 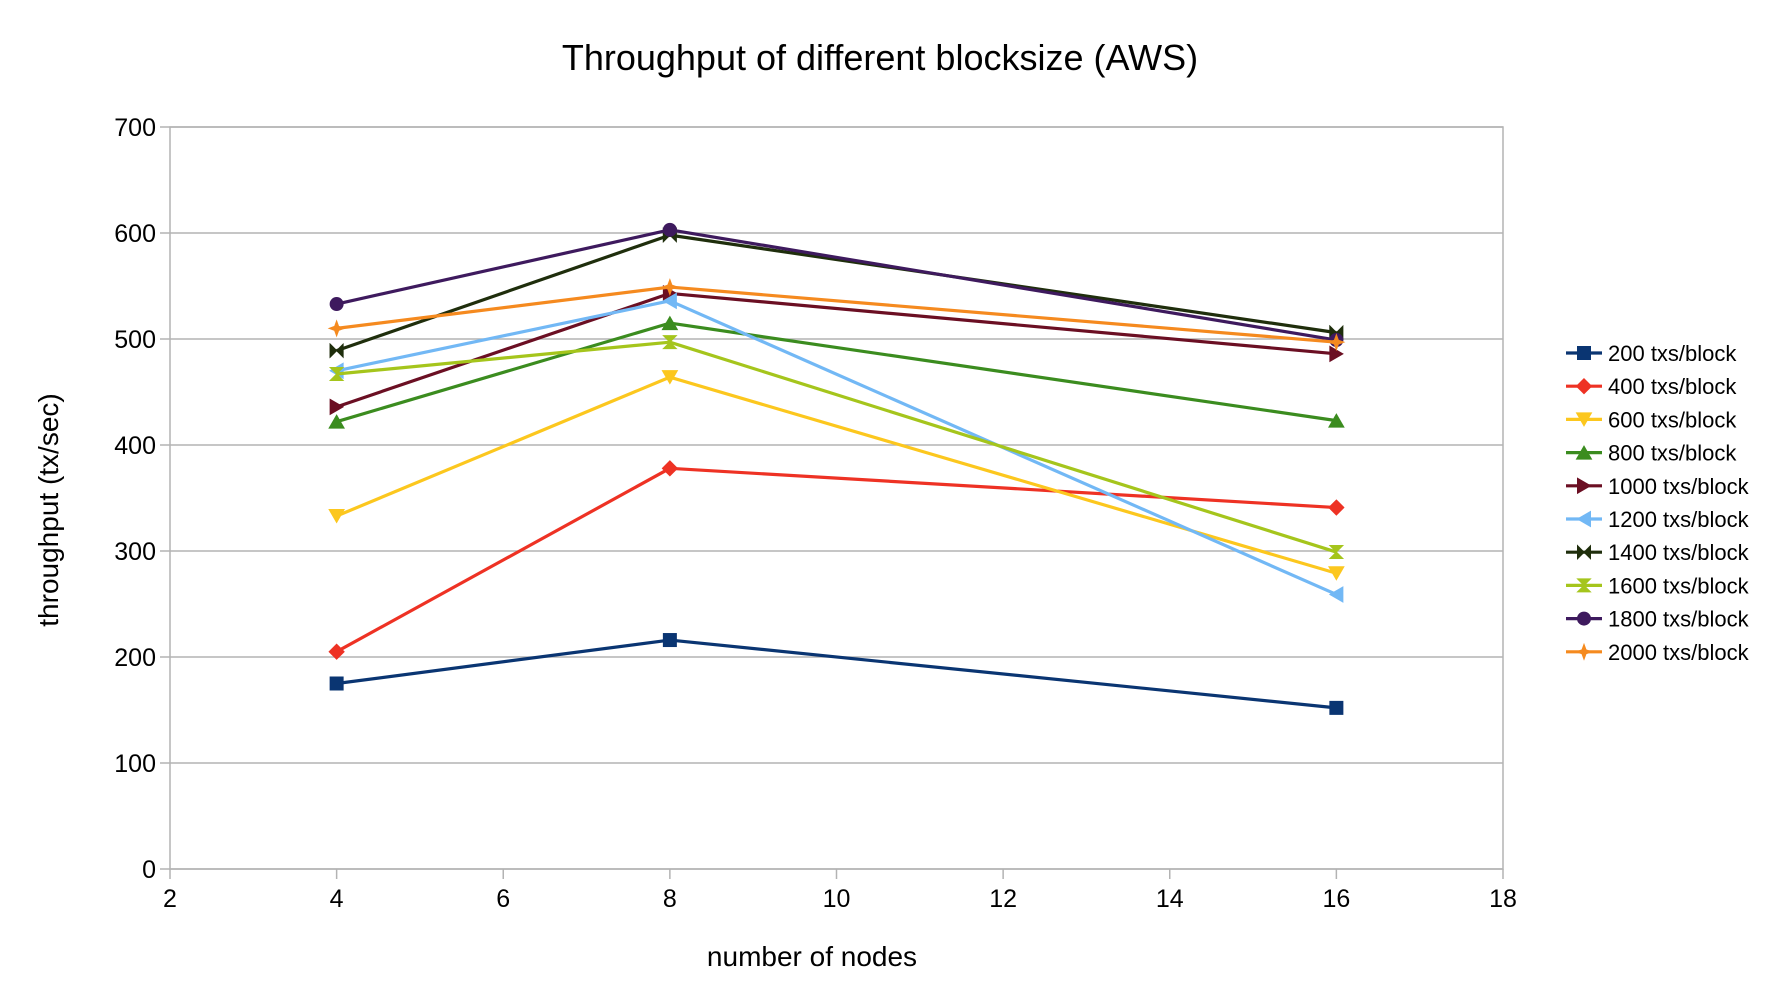 I want to click on legend-item: 1800 txs/block, so click(x=1658, y=619).